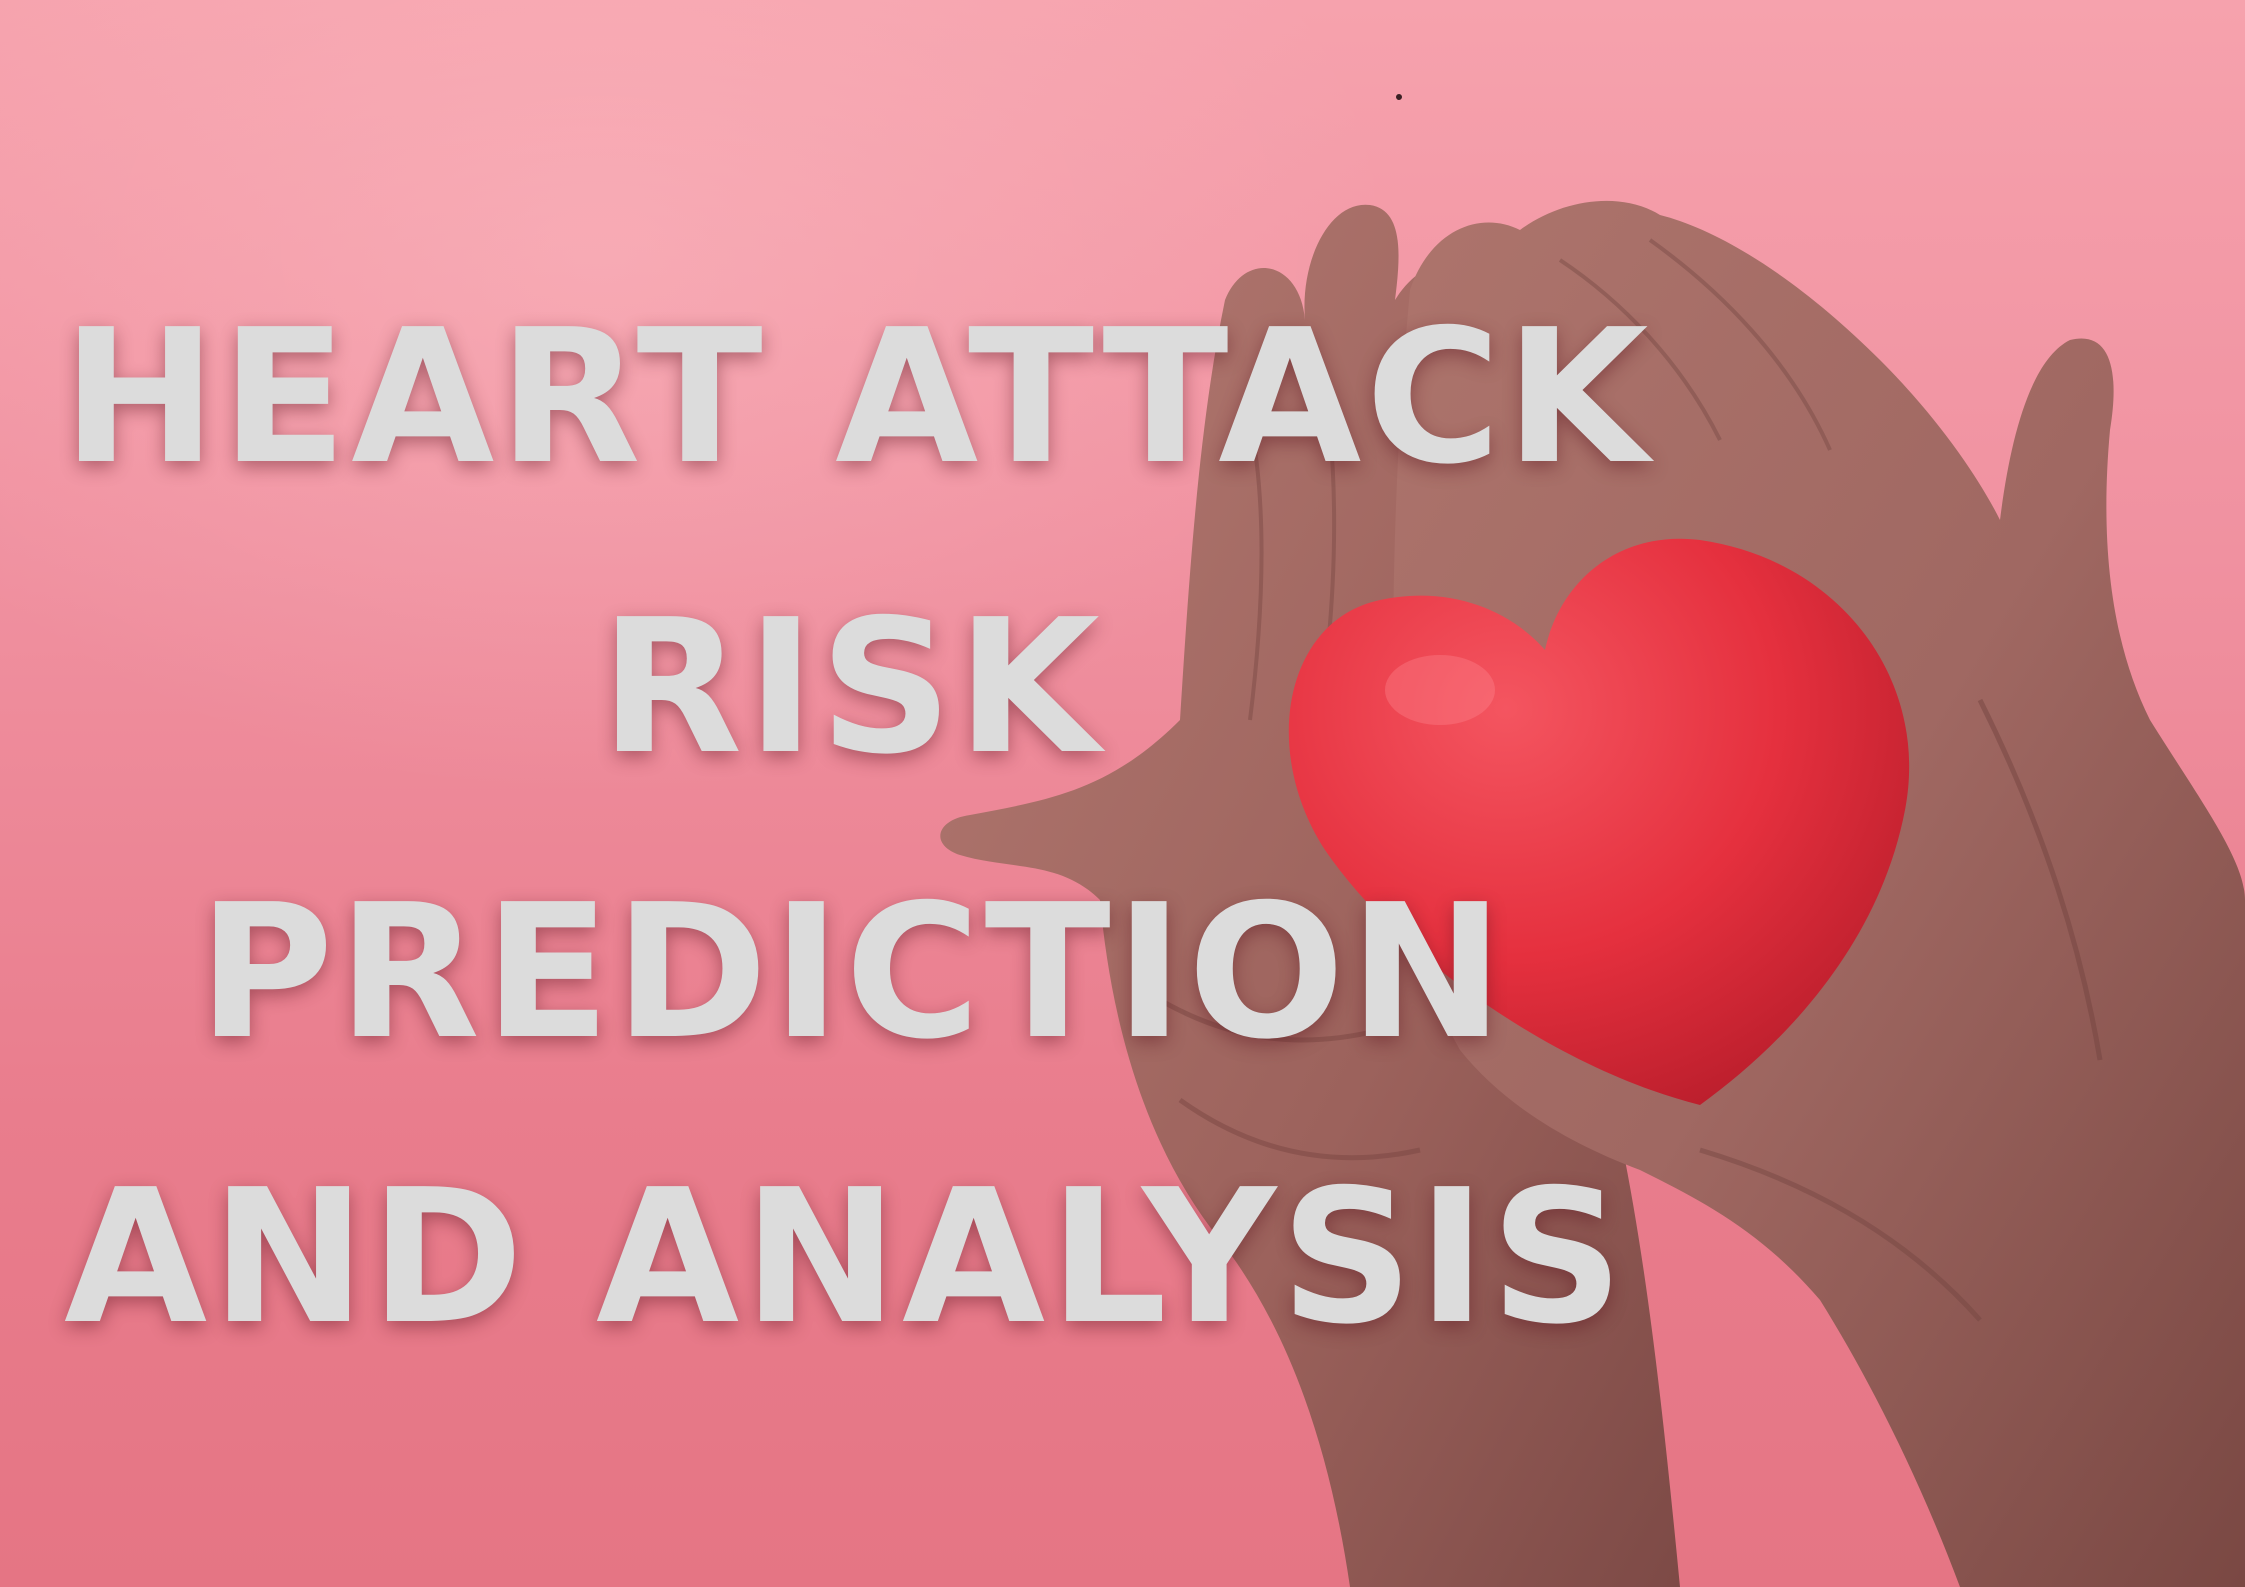 This screenshot has height=1587, width=2245. Describe the element at coordinates (1399, 97) in the screenshot. I see `background-speck` at that location.